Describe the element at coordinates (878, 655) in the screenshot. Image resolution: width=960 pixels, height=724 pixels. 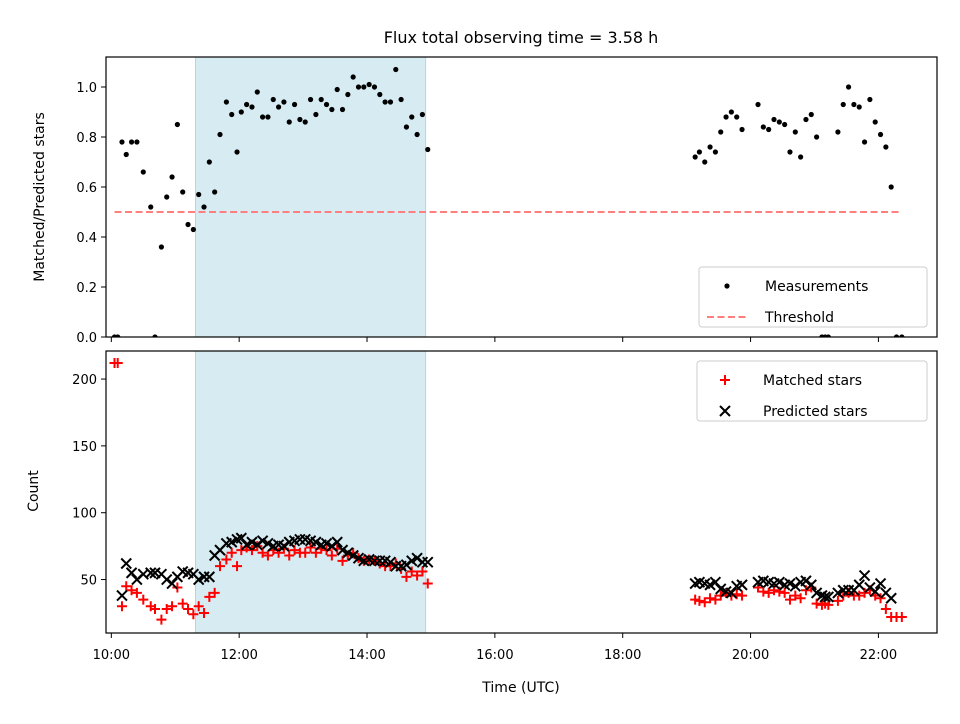
I see `x-tick-label: 22:00` at that location.